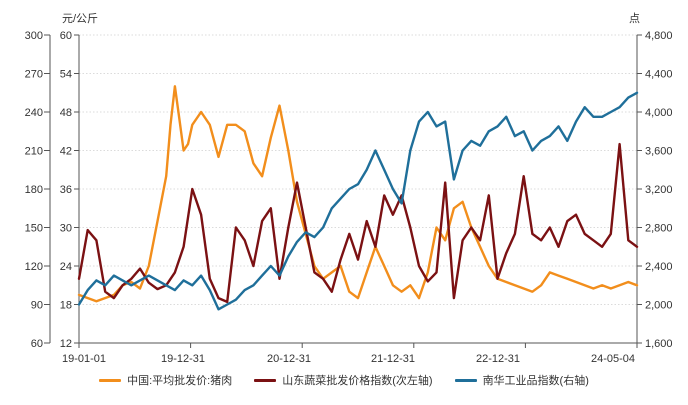 The image size is (688, 405). What do you see at coordinates (498, 359) in the screenshot?
I see `x-tick-label: 22-12-31` at bounding box center [498, 359].